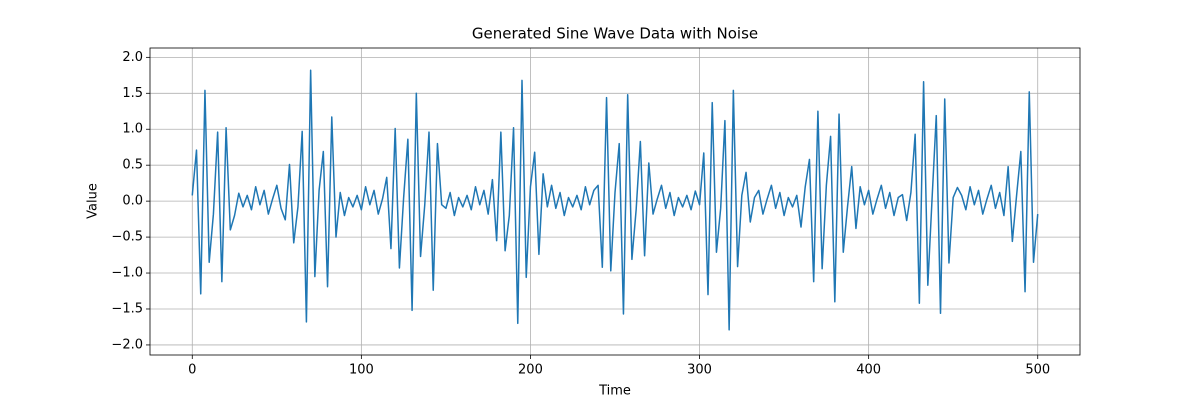 This screenshot has width=1200, height=400. Describe the element at coordinates (132, 129) in the screenshot. I see `y-tick-label: 1.0` at that location.